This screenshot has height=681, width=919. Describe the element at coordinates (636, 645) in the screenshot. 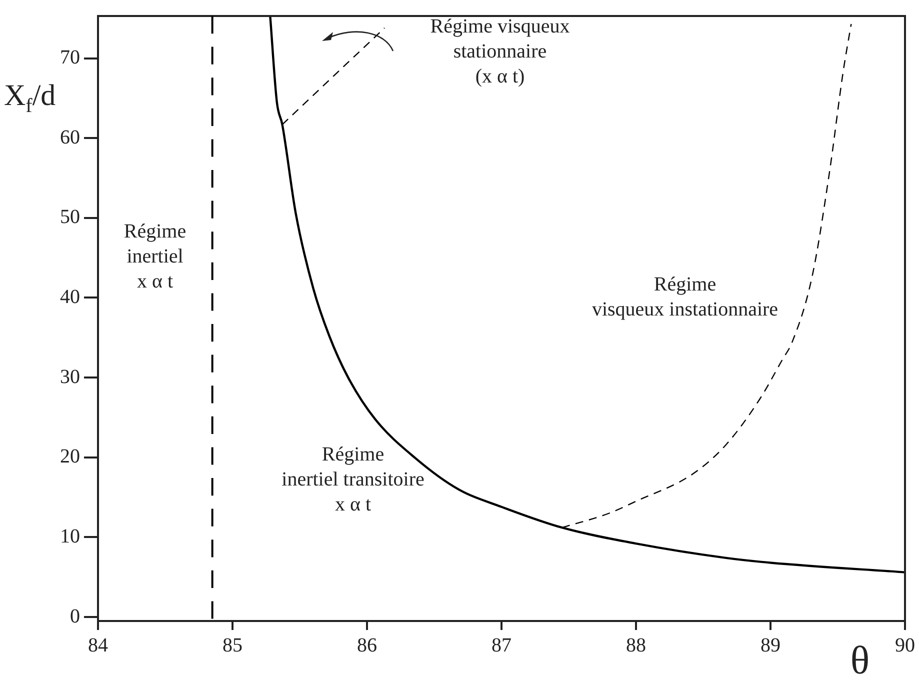

I see `x-tick-label: 88` at that location.